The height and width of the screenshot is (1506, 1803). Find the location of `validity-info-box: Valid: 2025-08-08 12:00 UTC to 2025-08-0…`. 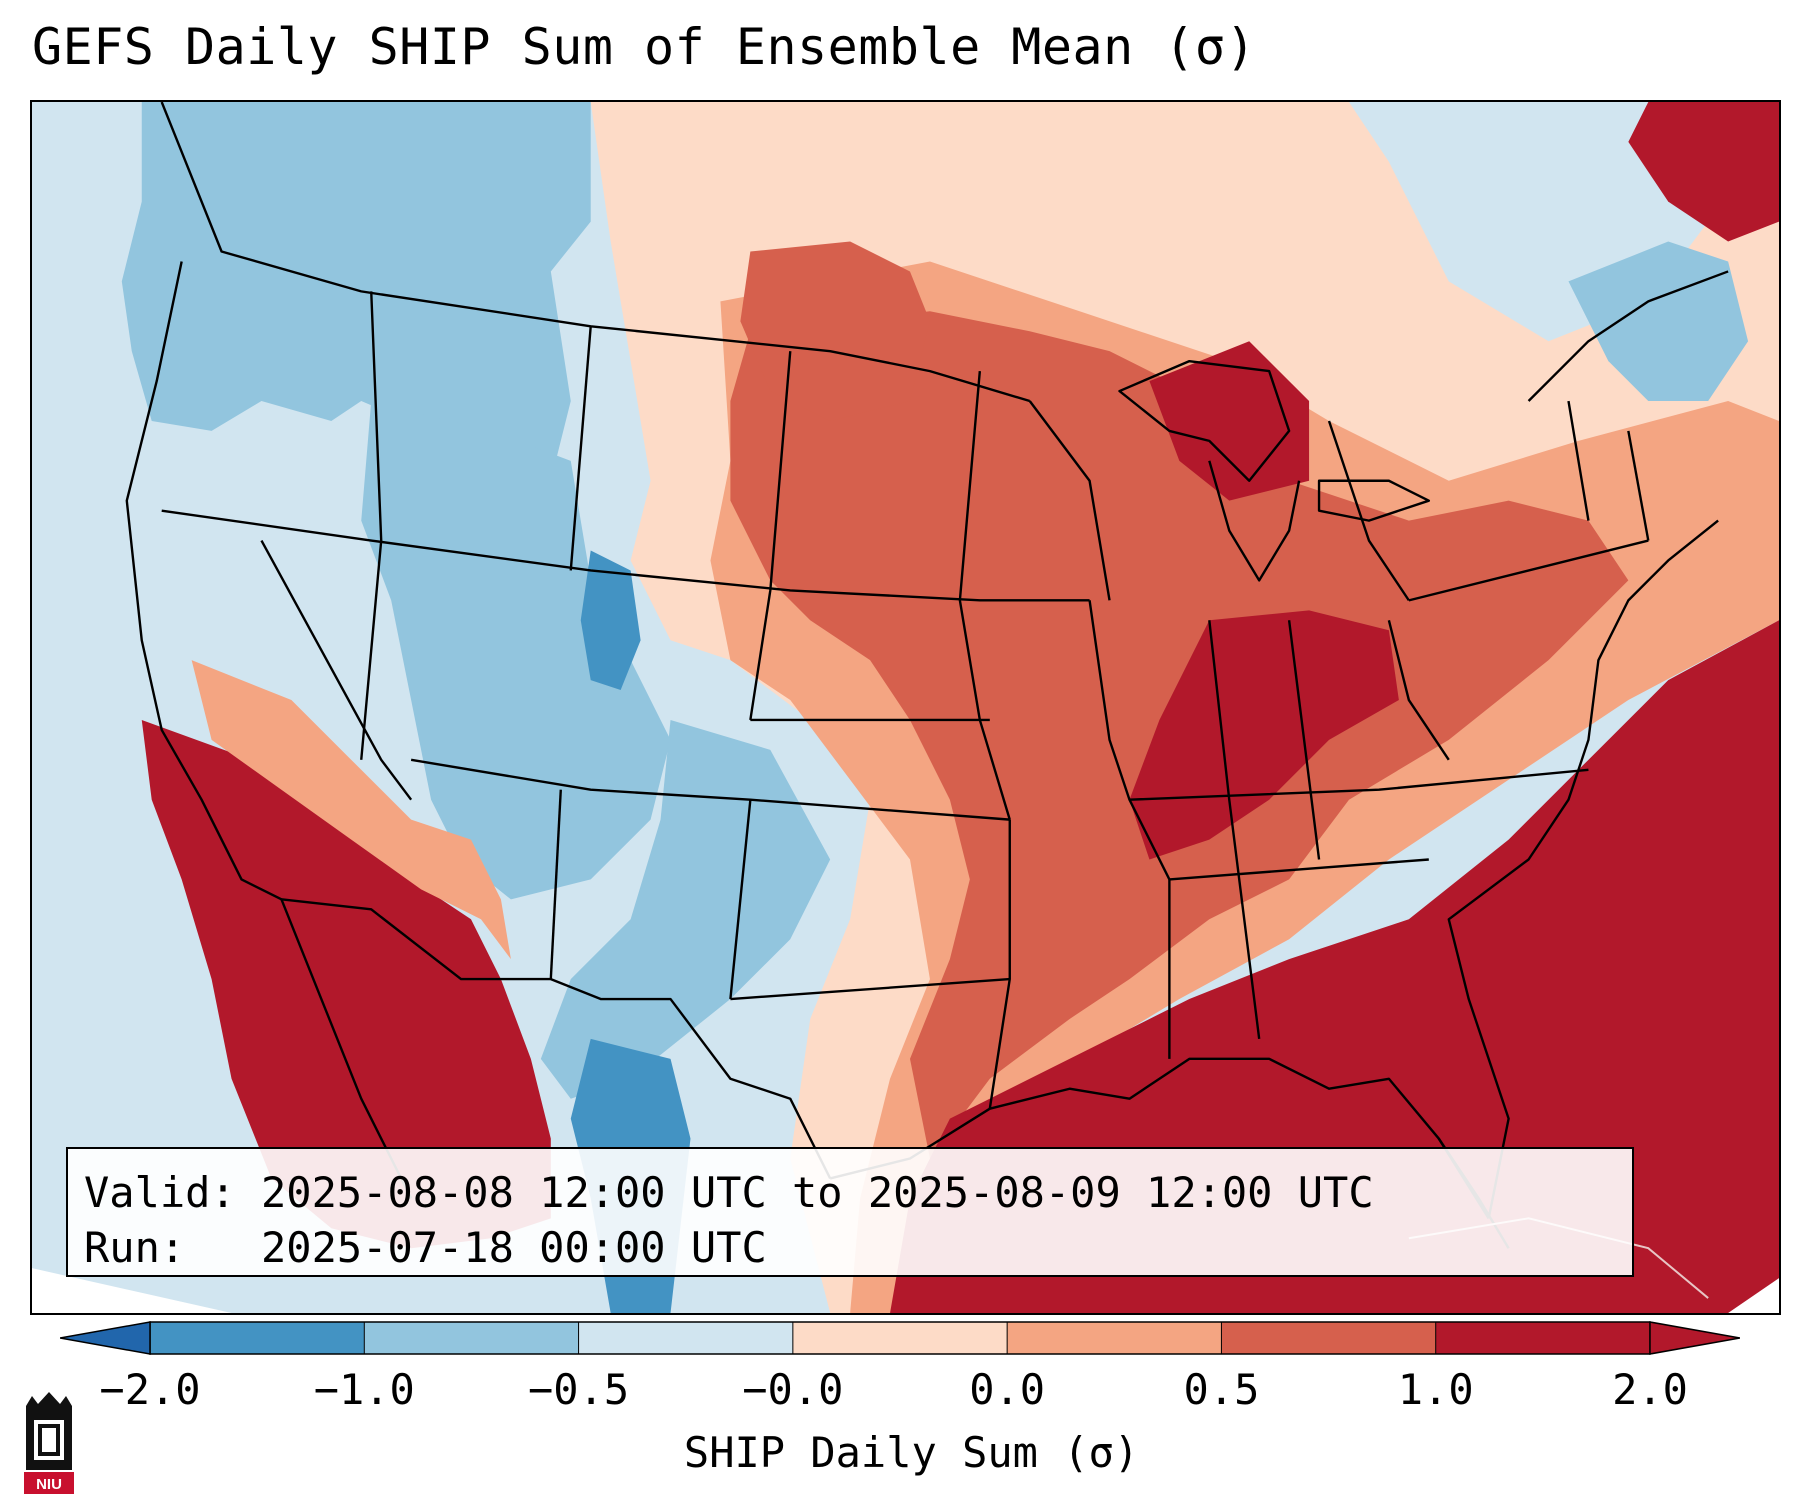

validity-info-box: Valid: 2025-08-08 12:00 UTC to 2025-08-0… is located at coordinates (850, 1212).